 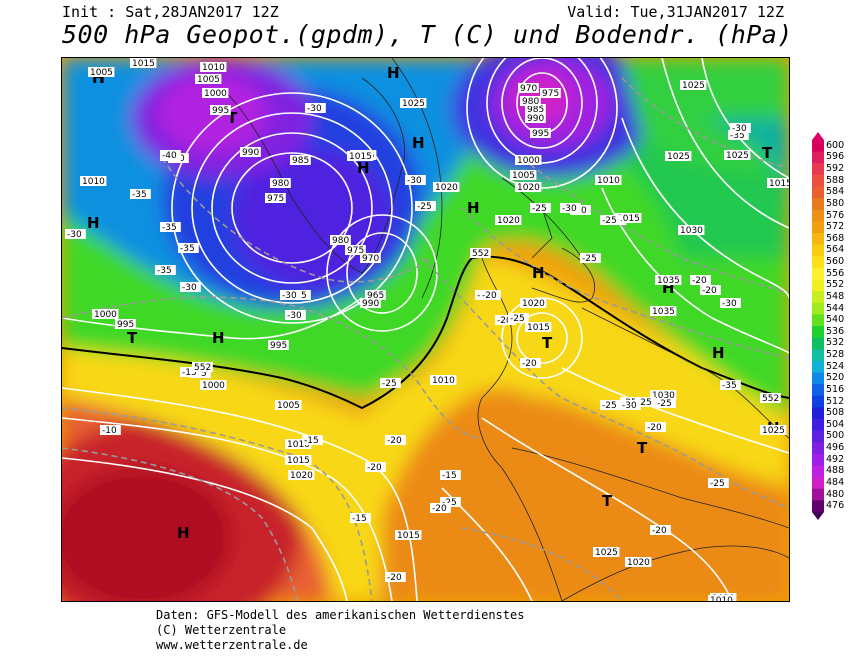 I want to click on isotherm-label: -10, so click(x=109, y=431).